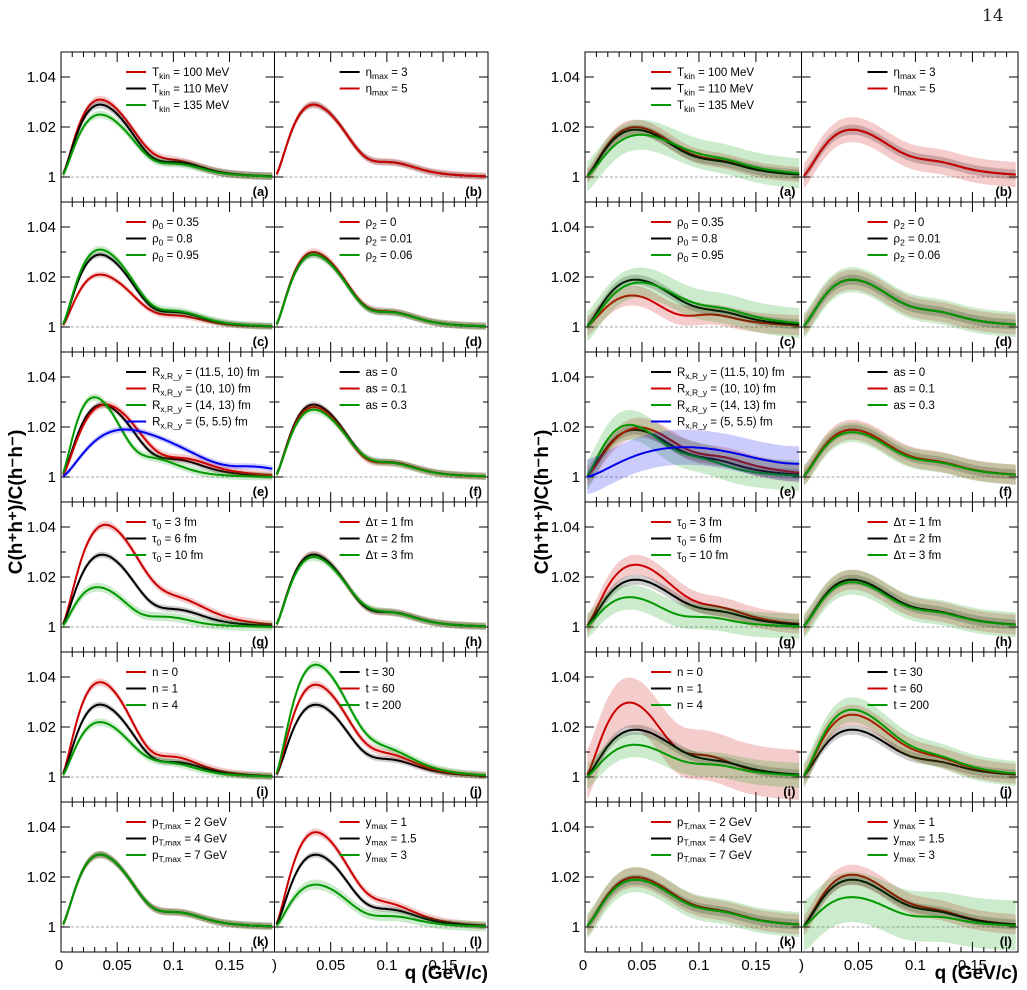  Describe the element at coordinates (858, 965) in the screenshot. I see `x-tick-label: 0.05` at that location.